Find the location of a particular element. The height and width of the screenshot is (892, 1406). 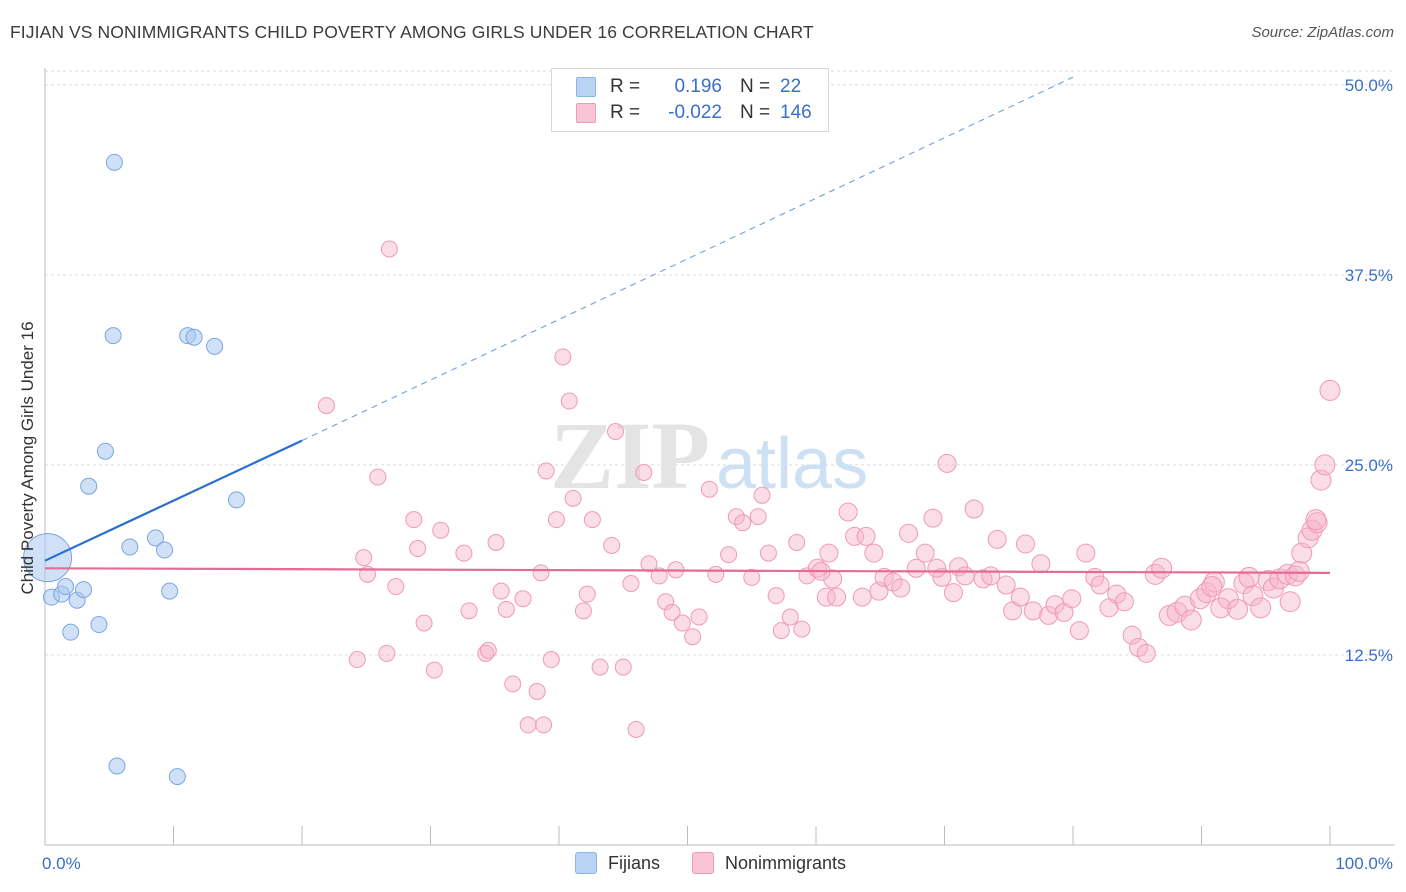

fijians-series is located at coordinates (134, 469).